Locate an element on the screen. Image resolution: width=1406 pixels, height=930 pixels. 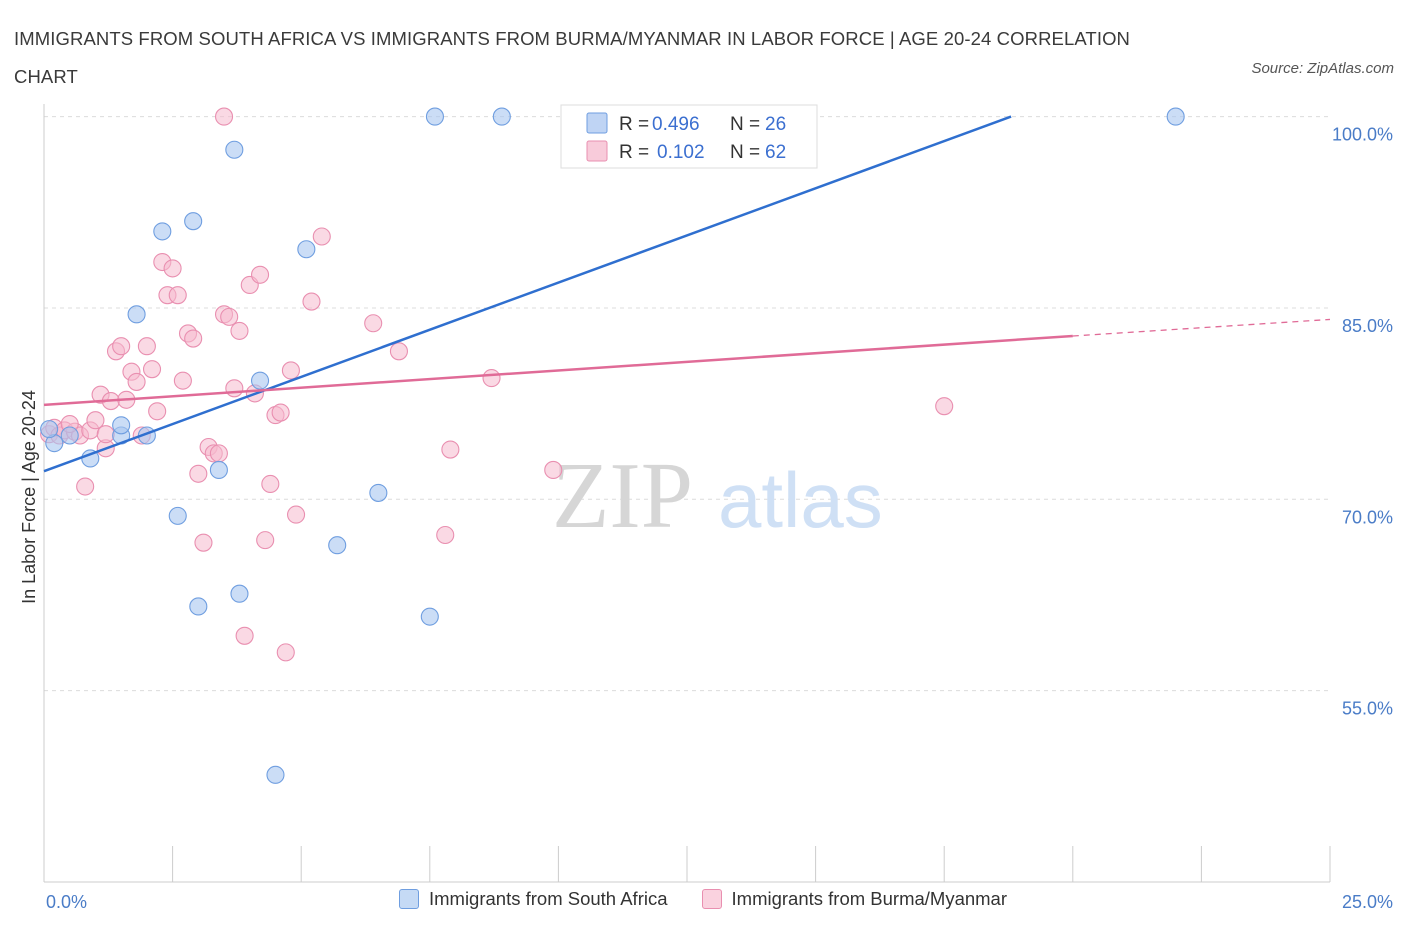
legend-swatch-pink is located at coordinates (597, 151).